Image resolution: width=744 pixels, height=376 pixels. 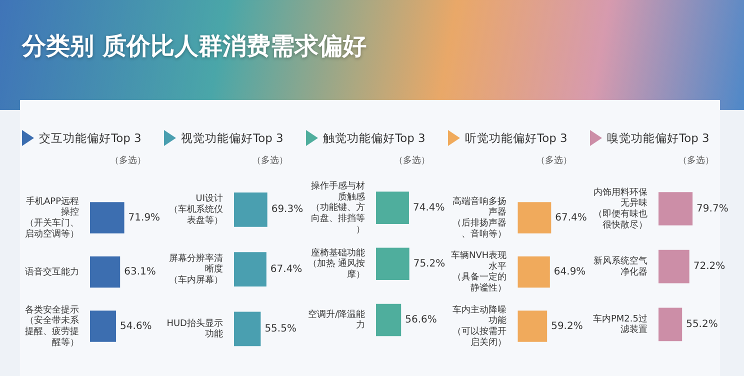 What do you see at coordinates (709, 266) in the screenshot?
I see `data-label: 72.2%` at bounding box center [709, 266].